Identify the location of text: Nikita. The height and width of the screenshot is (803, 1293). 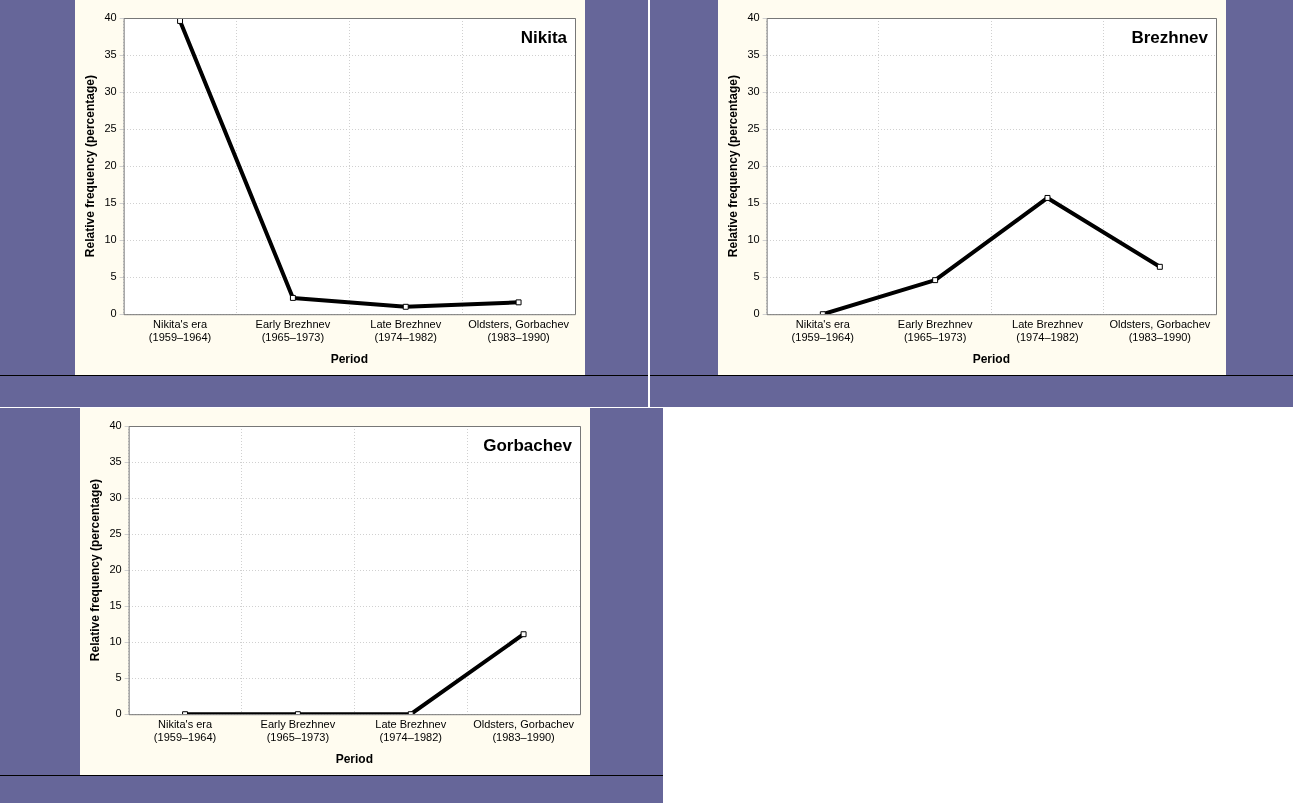
(544, 38).